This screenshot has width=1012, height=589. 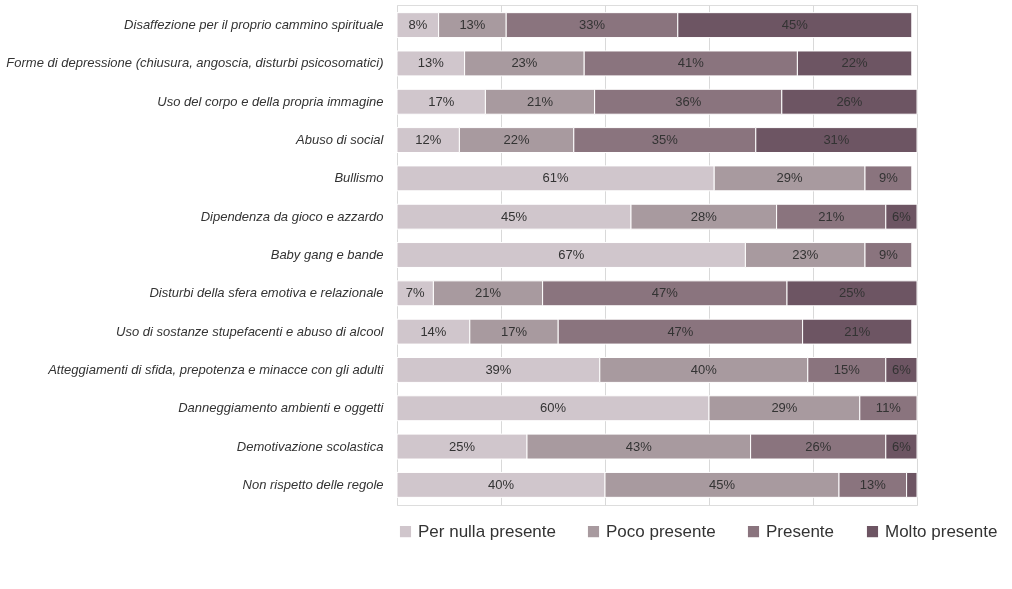 What do you see at coordinates (800, 531) in the screenshot?
I see `legend-label: Presente` at bounding box center [800, 531].